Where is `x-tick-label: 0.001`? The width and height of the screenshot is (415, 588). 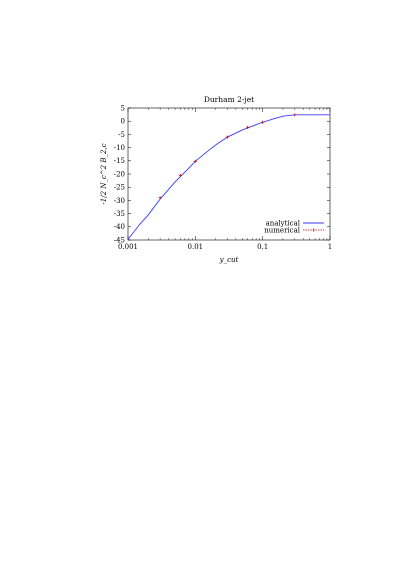 x-tick-label: 0.001 is located at coordinates (128, 247).